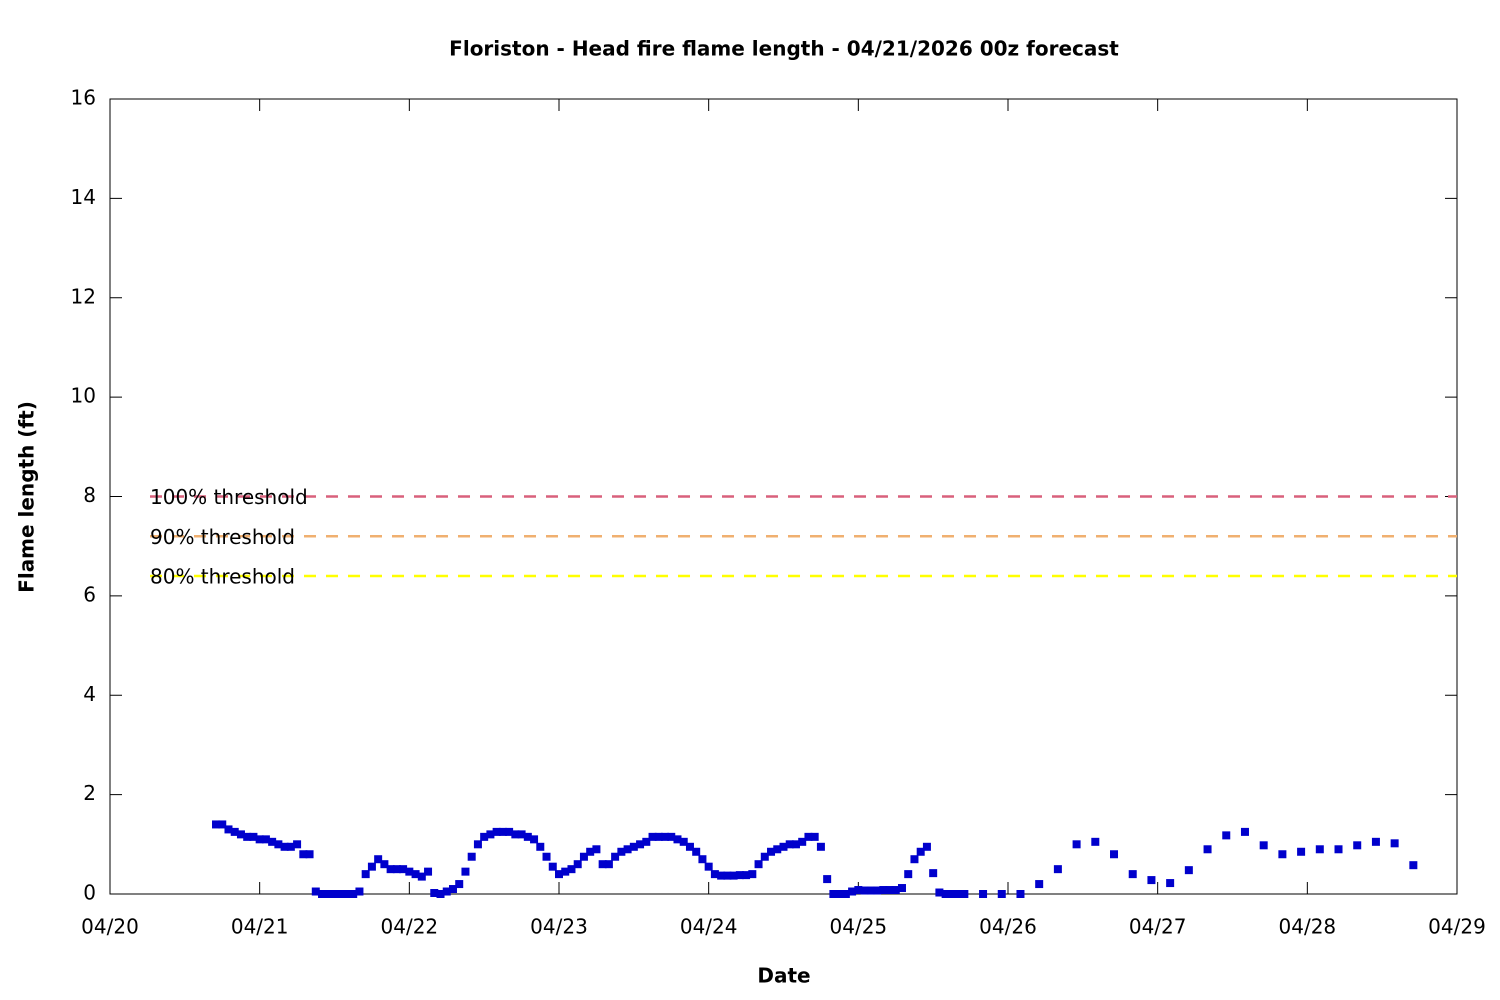  What do you see at coordinates (89, 495) in the screenshot?
I see `y-tick-label: 8` at bounding box center [89, 495].